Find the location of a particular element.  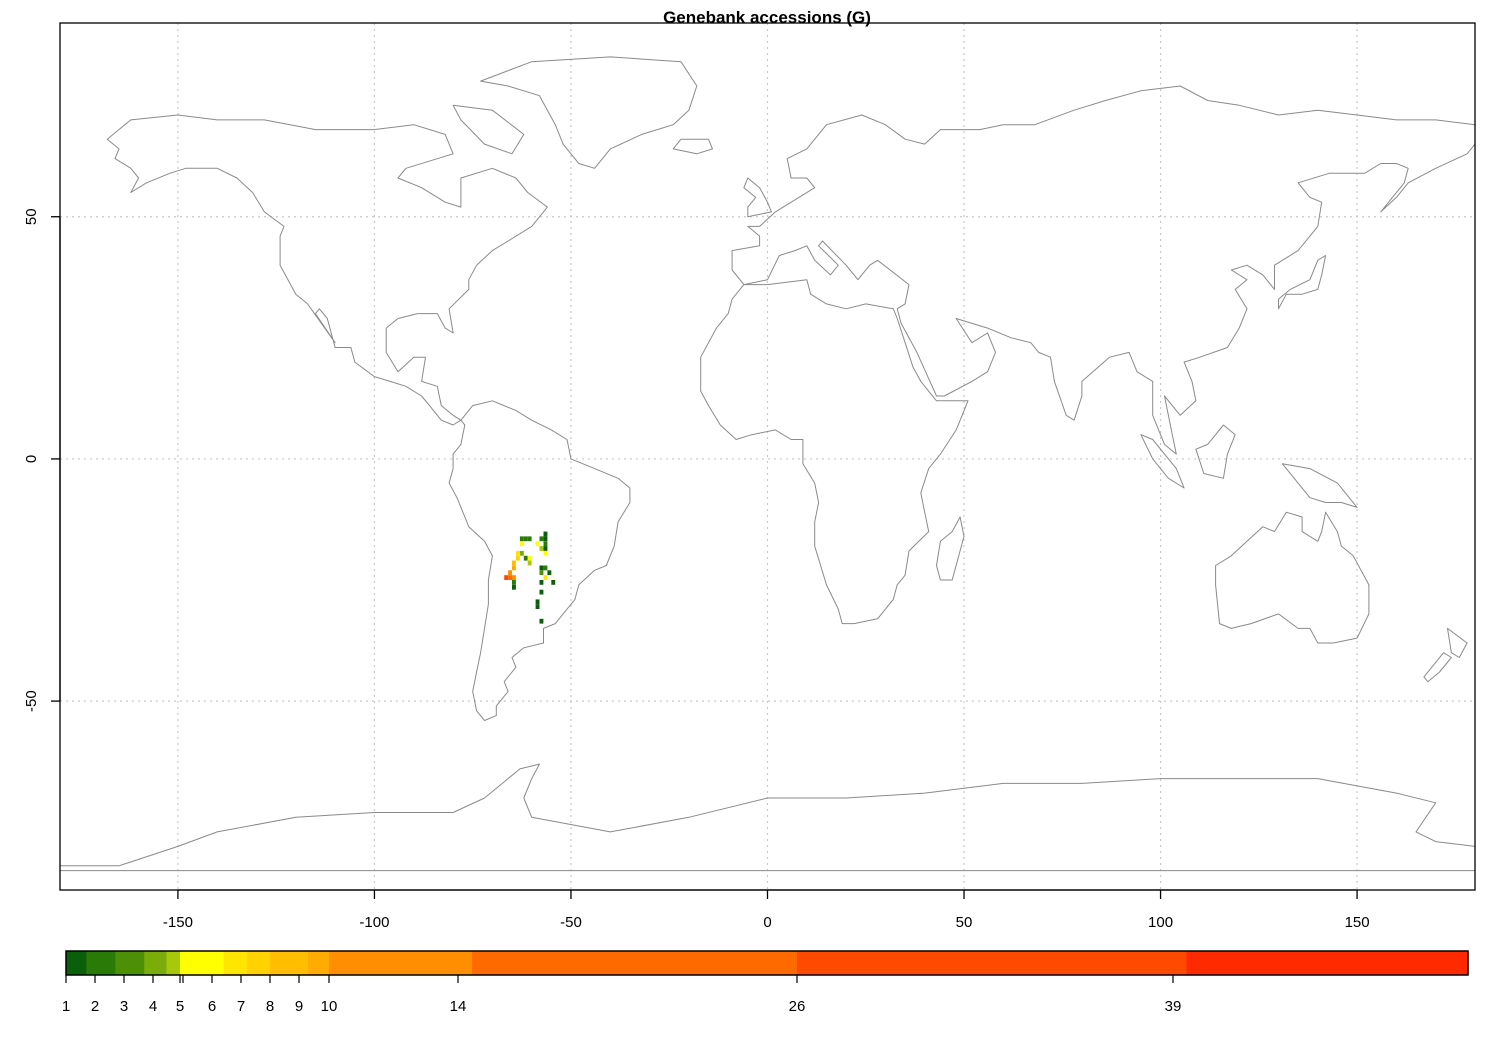

color-legend: 1 2 3 4 5 6 7 8 9 10 14 26 39 is located at coordinates (765, 982).